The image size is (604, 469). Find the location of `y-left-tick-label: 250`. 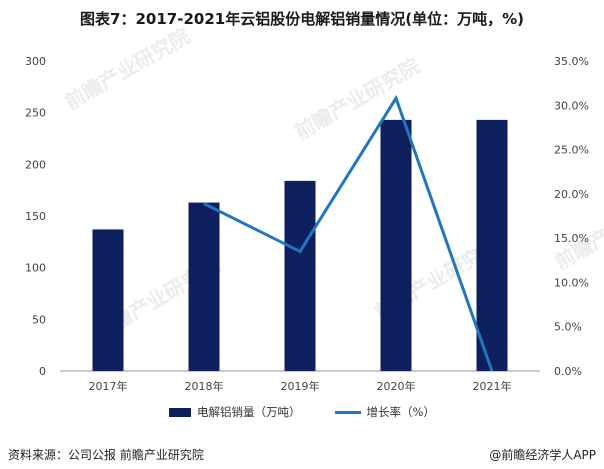

y-left-tick-label: 250 is located at coordinates (35, 113).